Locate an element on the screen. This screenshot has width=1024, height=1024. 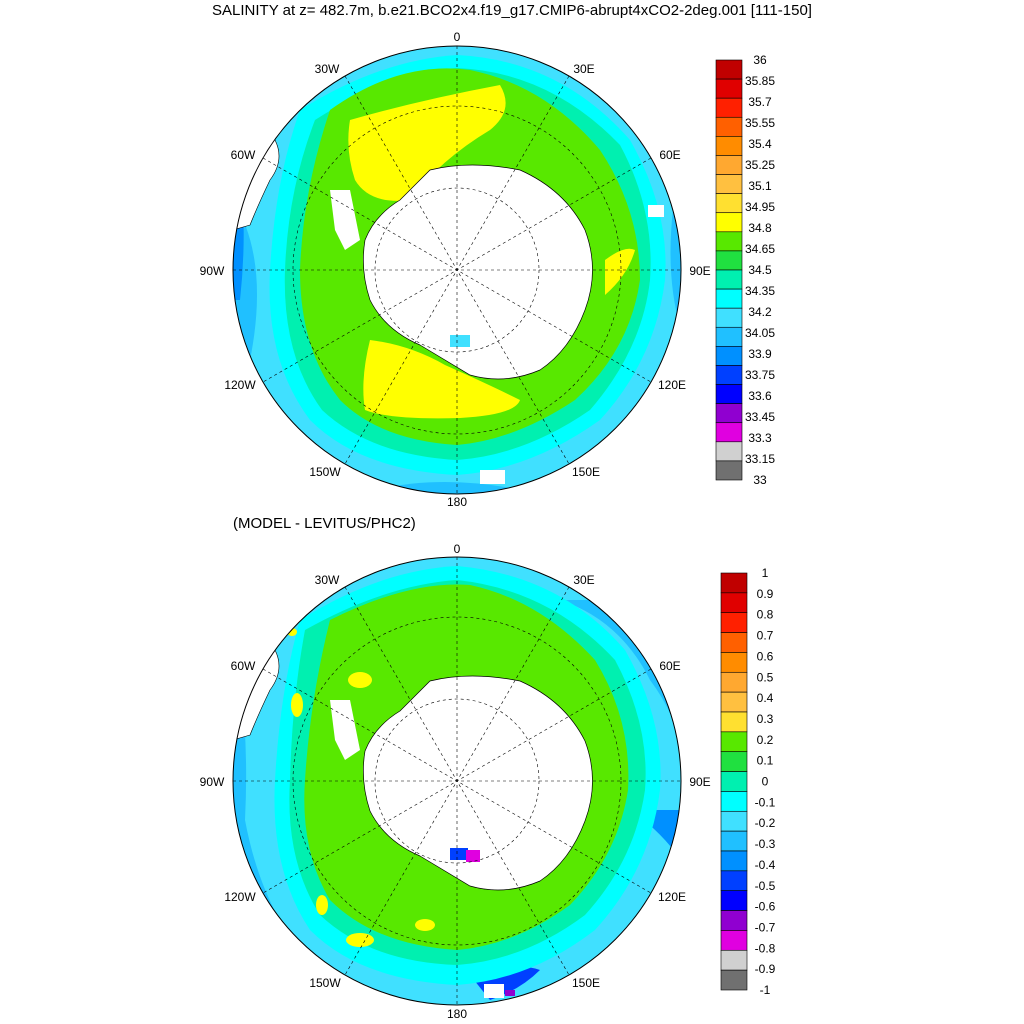
salinity-colorbar-tick-label: 33.75 is located at coordinates (760, 375).